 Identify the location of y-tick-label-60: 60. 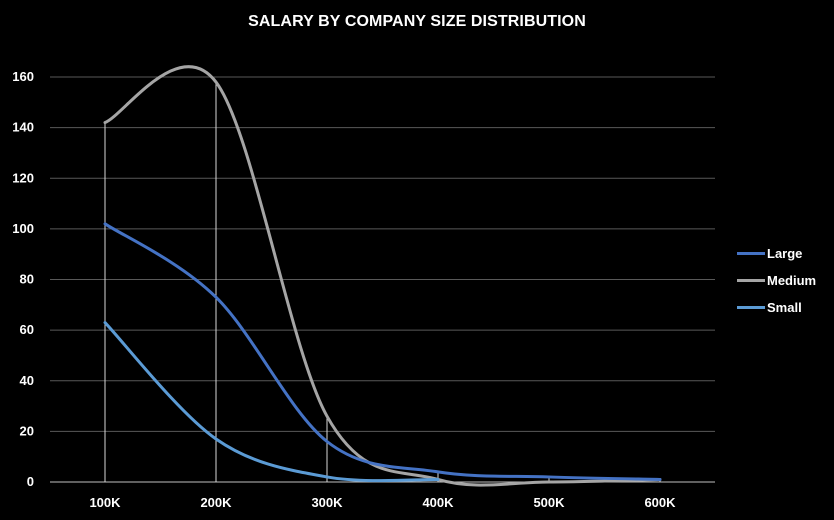
(27, 329).